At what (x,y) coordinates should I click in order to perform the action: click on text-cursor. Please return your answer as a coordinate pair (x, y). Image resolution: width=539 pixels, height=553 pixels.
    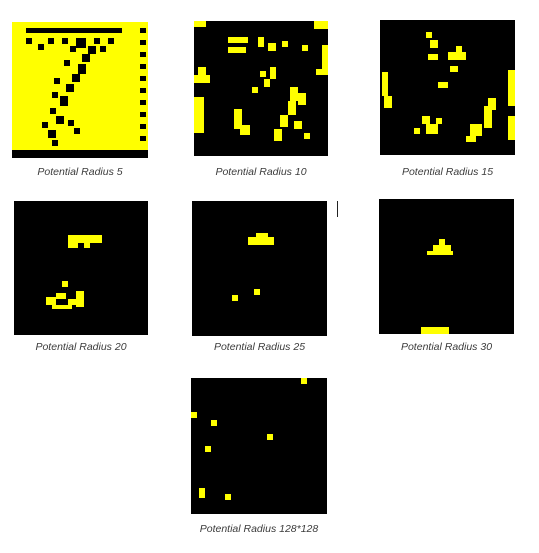
    Looking at the image, I should click on (337, 209).